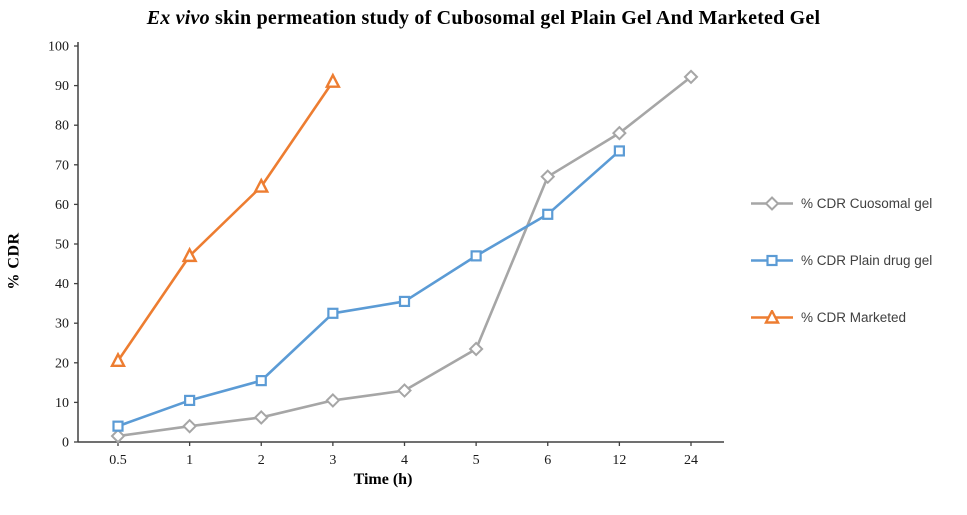  I want to click on legend-item: % CDR Cuosomal gel, so click(841, 203).